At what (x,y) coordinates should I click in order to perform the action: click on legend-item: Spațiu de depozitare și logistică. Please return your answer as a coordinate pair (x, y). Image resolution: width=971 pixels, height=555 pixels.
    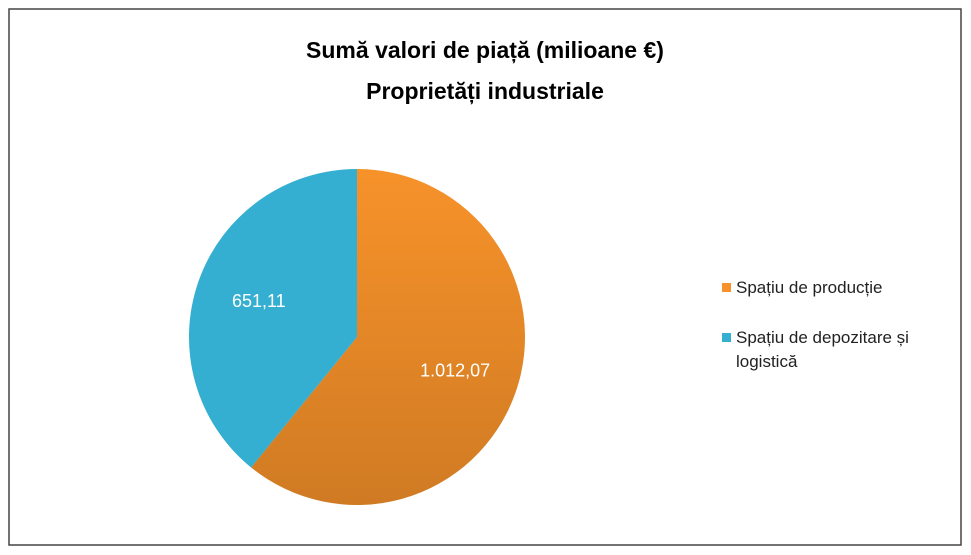
    Looking at the image, I should click on (829, 350).